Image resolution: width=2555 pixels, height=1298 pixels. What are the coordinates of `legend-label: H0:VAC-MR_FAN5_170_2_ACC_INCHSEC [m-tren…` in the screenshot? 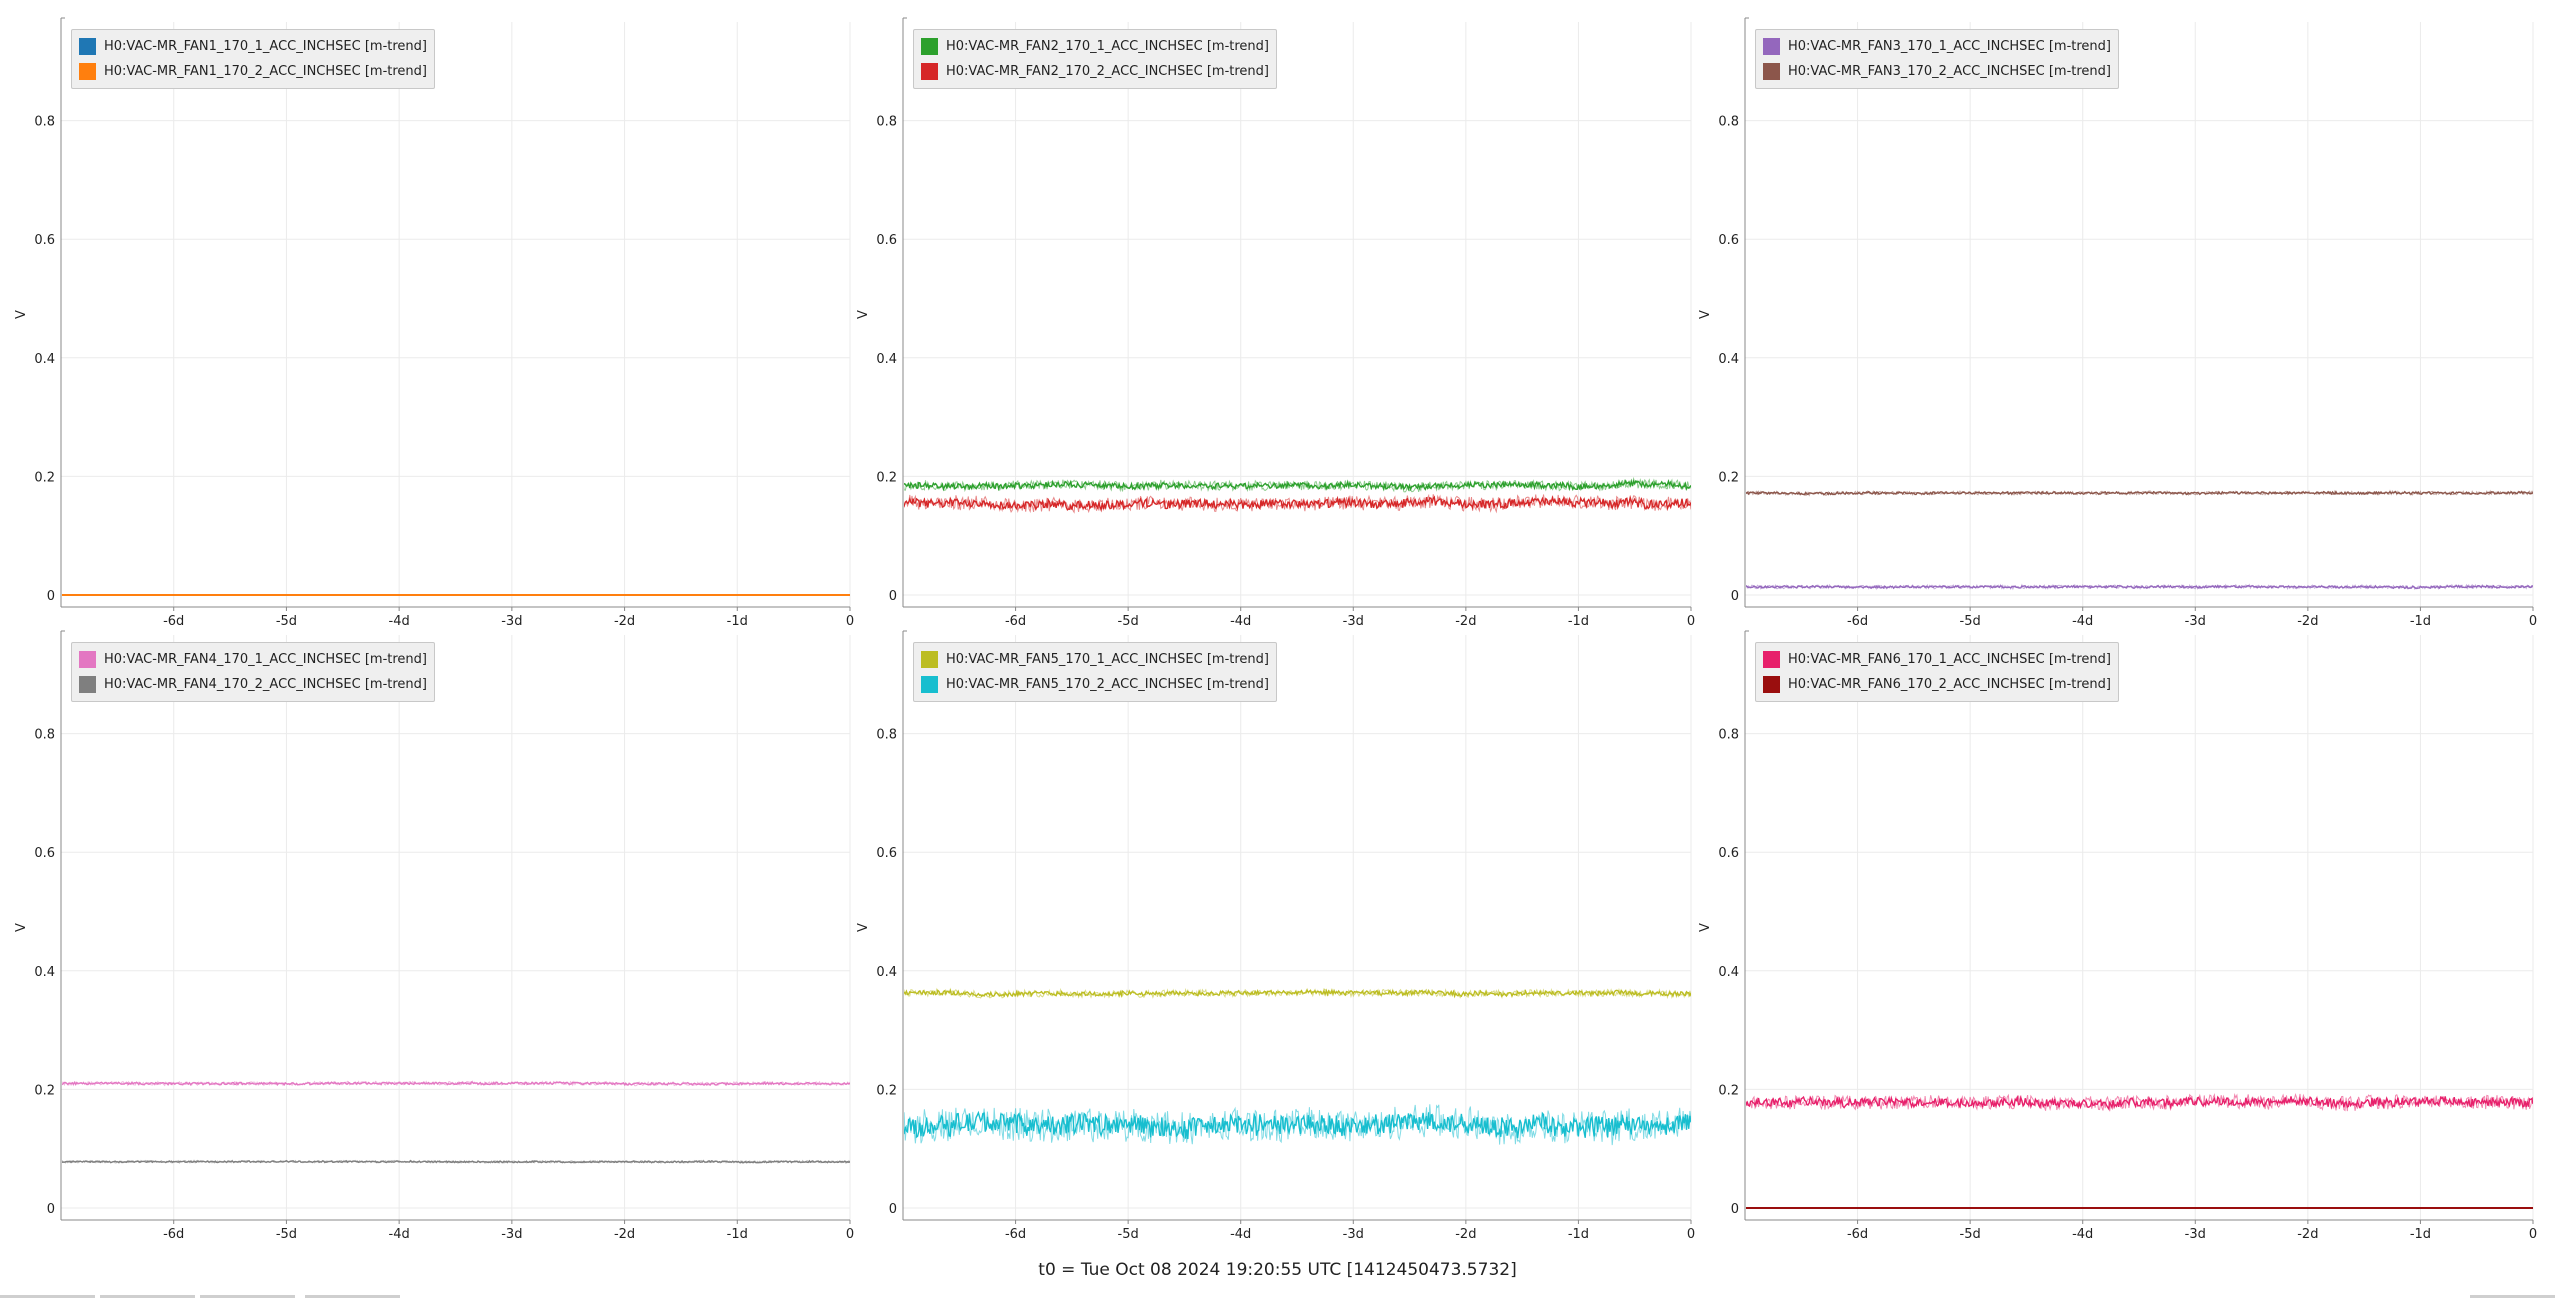 It's located at (1107, 684).